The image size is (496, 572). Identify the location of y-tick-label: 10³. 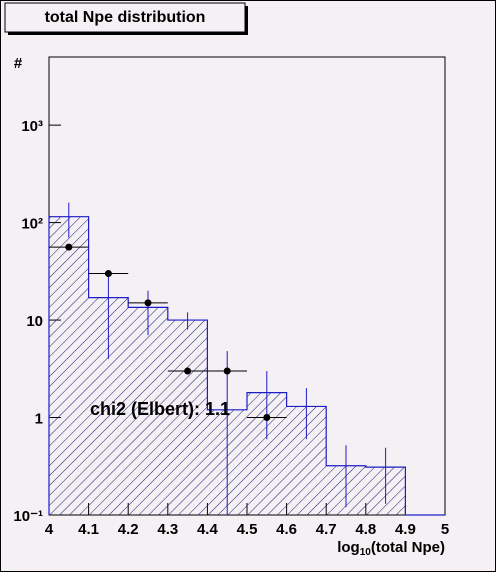
(32, 126).